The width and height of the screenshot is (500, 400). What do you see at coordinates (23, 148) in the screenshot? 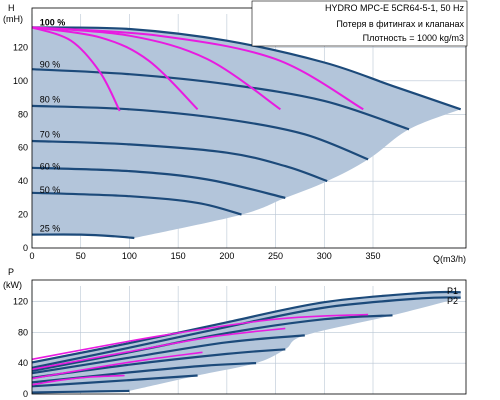
I see `head-tick-label: 60` at bounding box center [23, 148].